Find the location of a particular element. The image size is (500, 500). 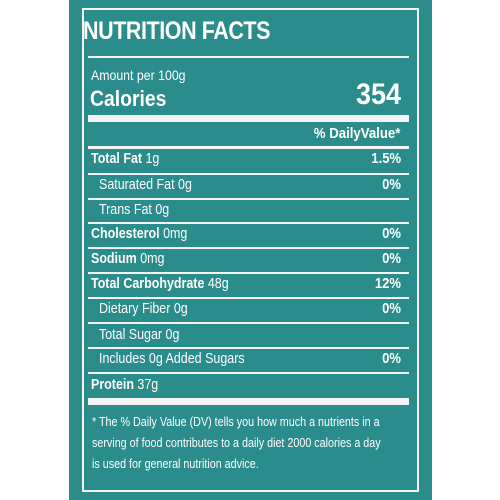

total-carbohydrate-amount: 48g is located at coordinates (216, 284).